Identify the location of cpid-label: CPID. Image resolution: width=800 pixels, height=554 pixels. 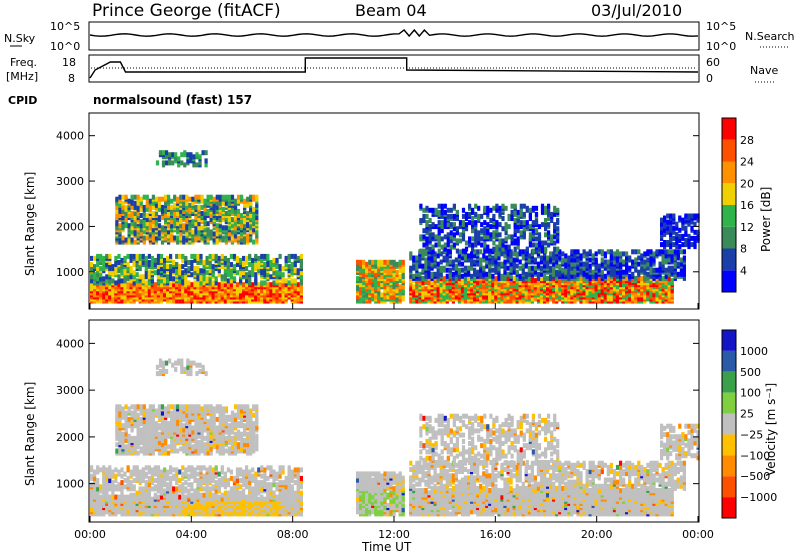
(22, 100).